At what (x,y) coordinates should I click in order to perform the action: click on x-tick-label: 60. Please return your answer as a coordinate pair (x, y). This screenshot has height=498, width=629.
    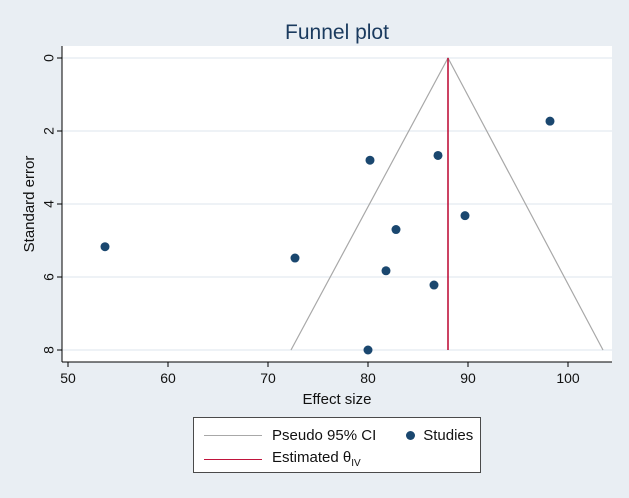
    Looking at the image, I should click on (168, 378).